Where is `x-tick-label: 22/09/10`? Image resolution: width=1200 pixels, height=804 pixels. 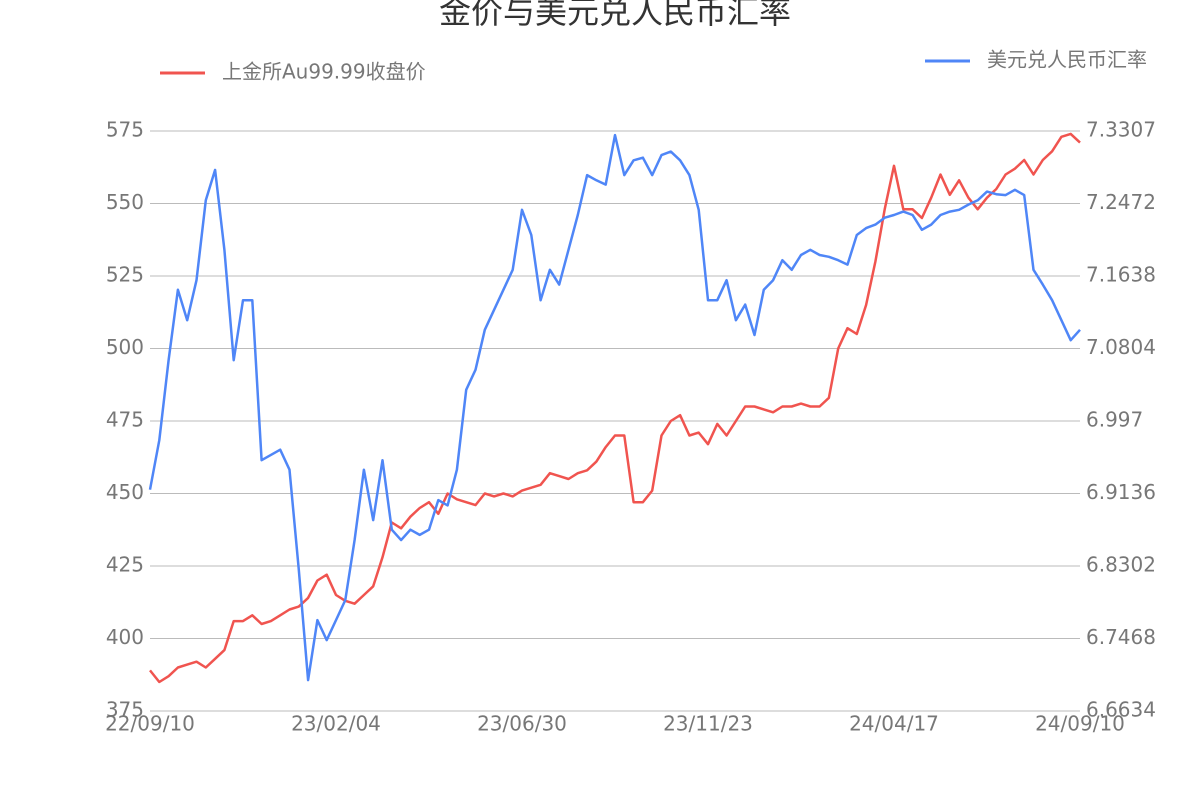
x-tick-label: 22/09/10 is located at coordinates (150, 724).